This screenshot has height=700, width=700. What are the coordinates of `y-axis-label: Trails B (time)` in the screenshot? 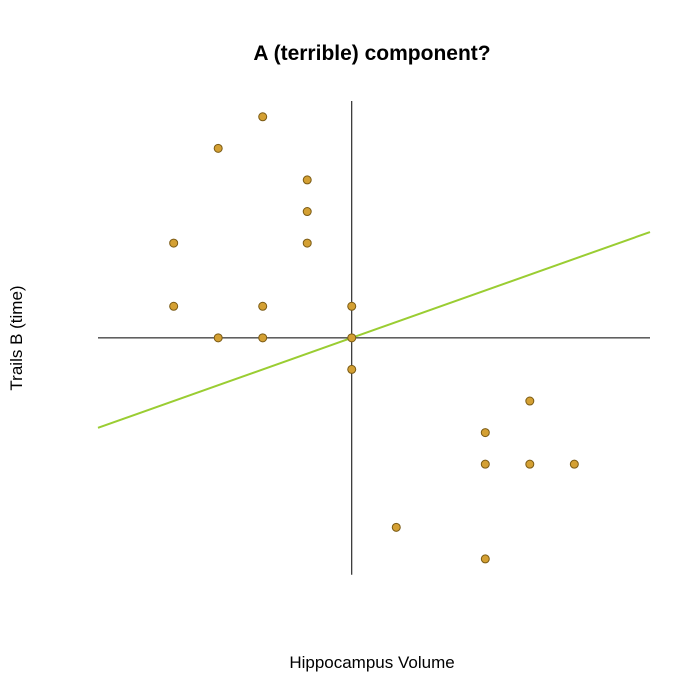 It's located at (16, 337).